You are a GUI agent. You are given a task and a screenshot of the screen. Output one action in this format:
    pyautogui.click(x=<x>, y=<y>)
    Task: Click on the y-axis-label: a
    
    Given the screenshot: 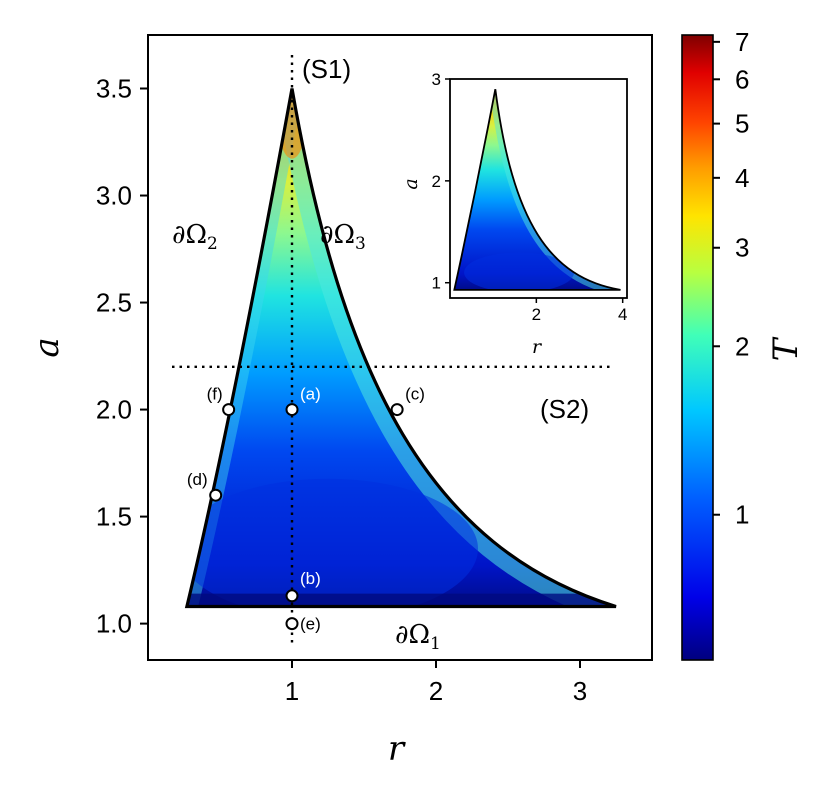 What is the action you would take?
    pyautogui.click(x=47, y=347)
    